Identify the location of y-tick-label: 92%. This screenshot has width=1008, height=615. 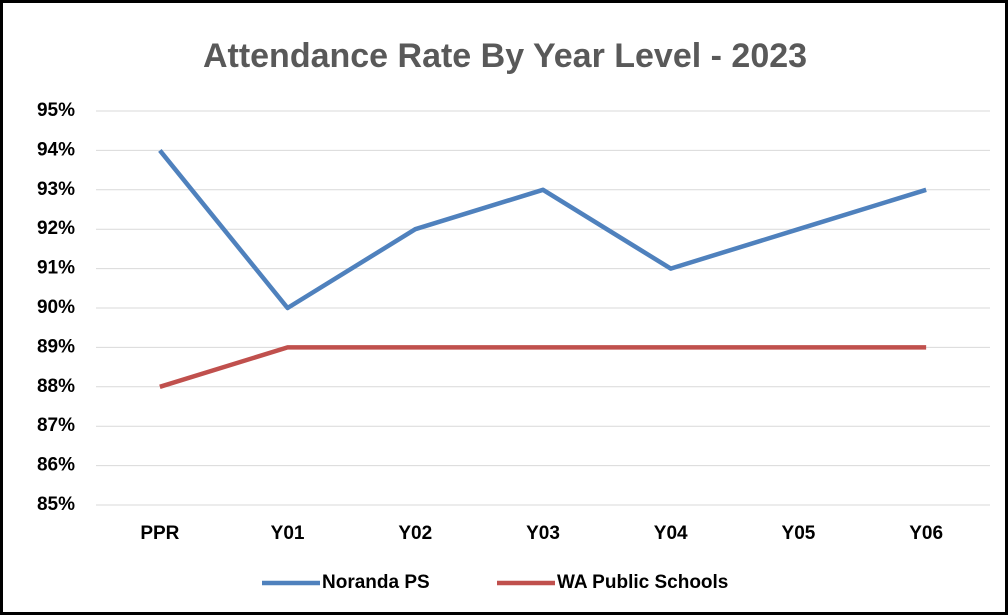
(56, 228).